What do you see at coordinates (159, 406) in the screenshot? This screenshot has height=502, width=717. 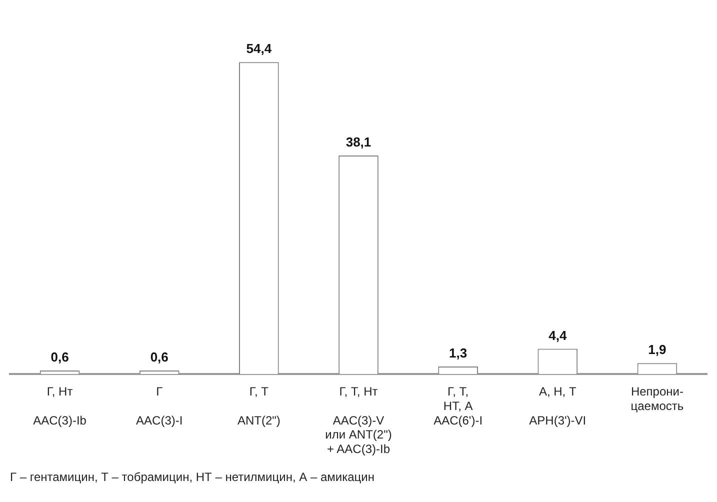 I see `category-label: Г AAC(3)-I` at bounding box center [159, 406].